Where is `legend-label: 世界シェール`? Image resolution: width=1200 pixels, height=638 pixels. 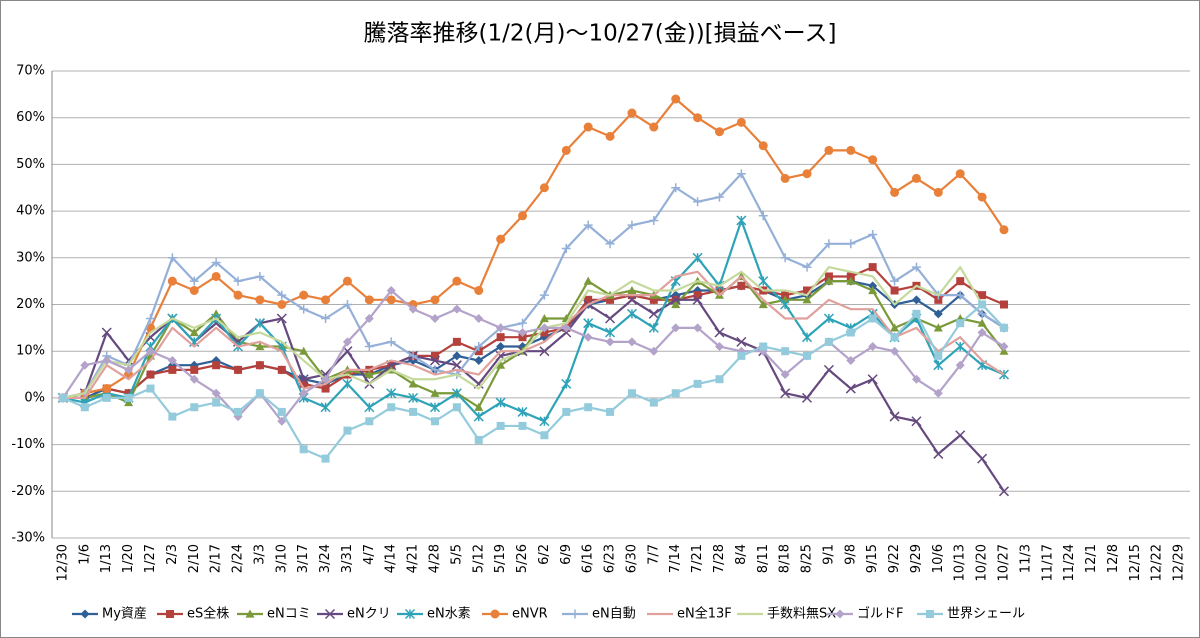 legend-label: 世界シェール is located at coordinates (986, 614).